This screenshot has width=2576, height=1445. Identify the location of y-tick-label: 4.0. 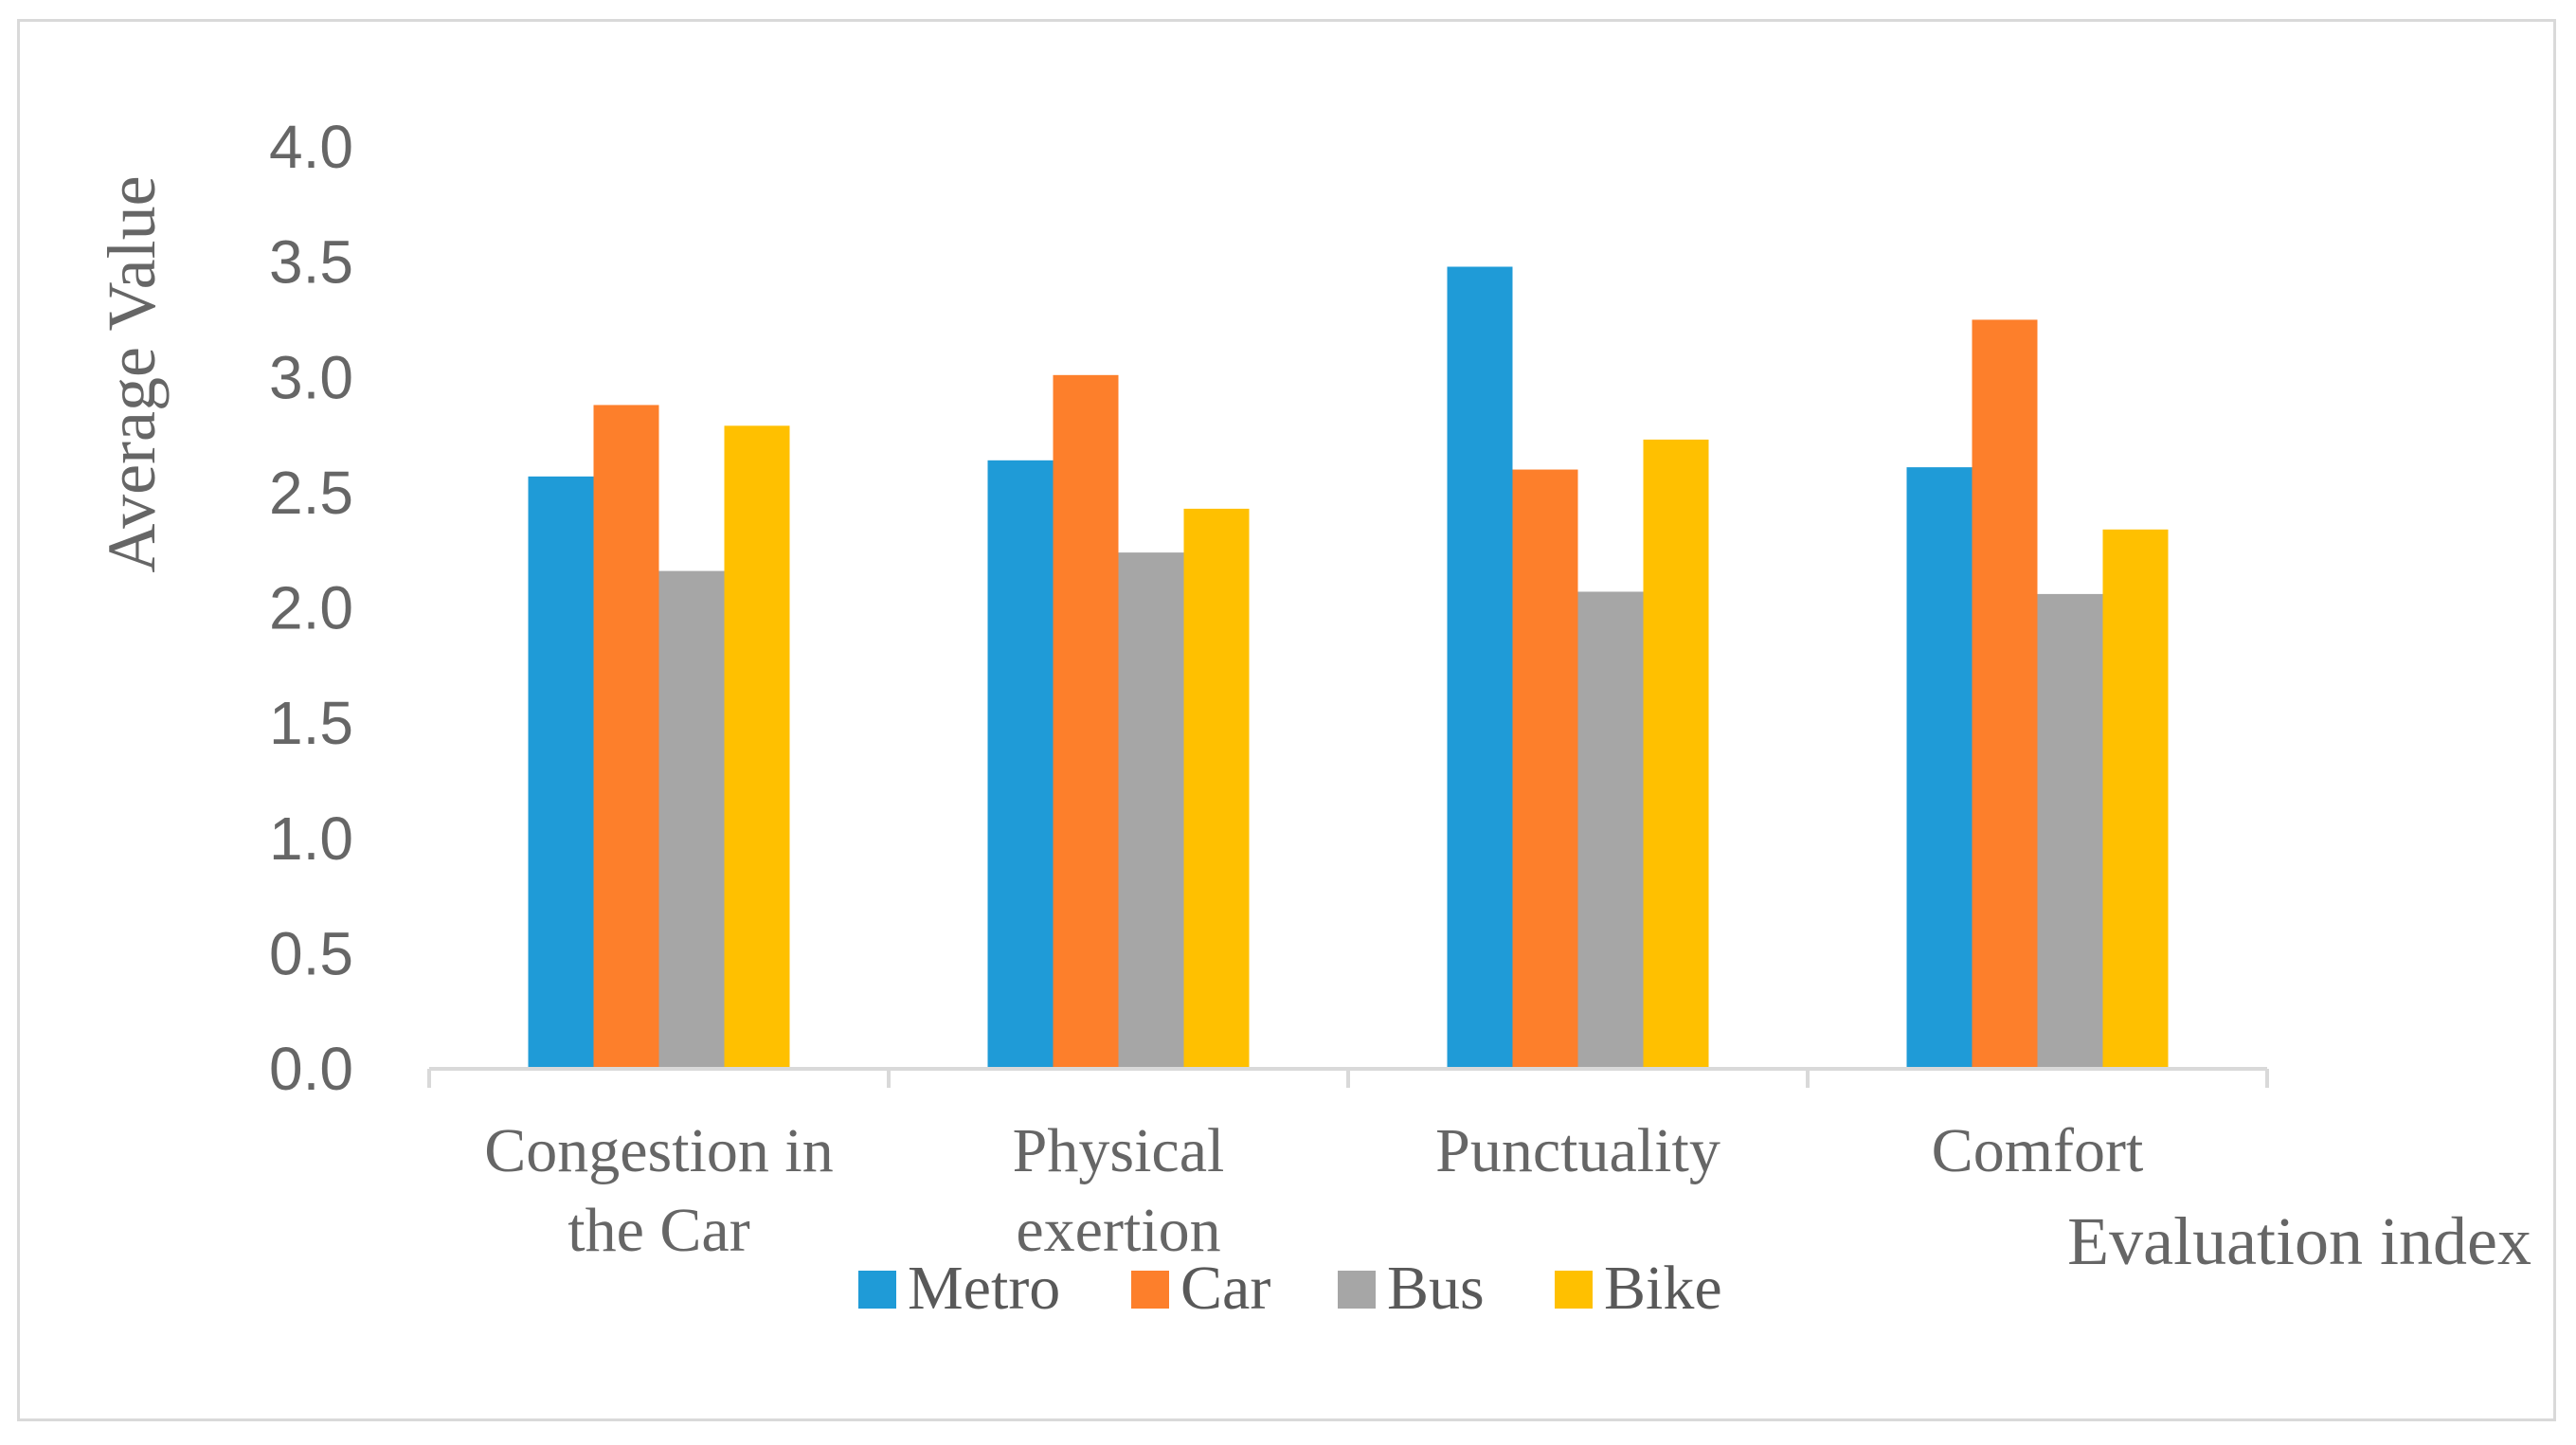
(311, 147).